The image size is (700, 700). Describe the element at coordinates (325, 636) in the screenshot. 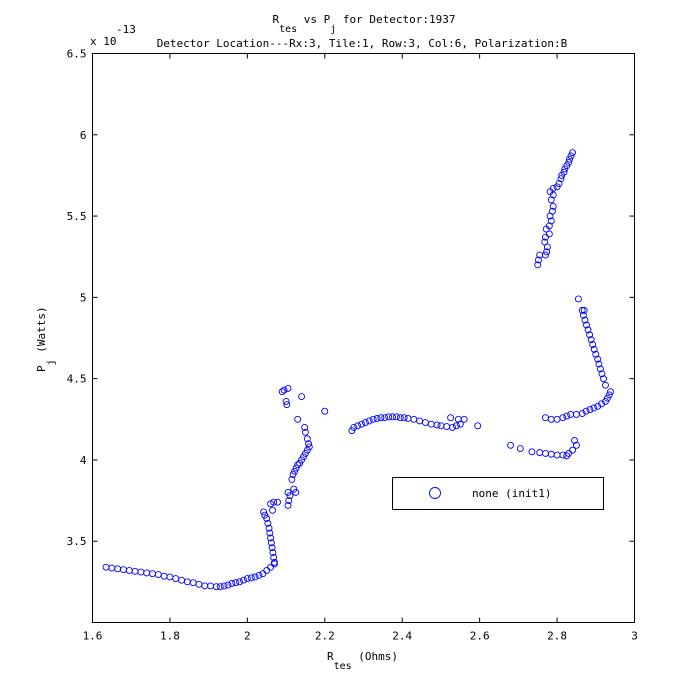

I see `x-tick-label: 2.2` at that location.